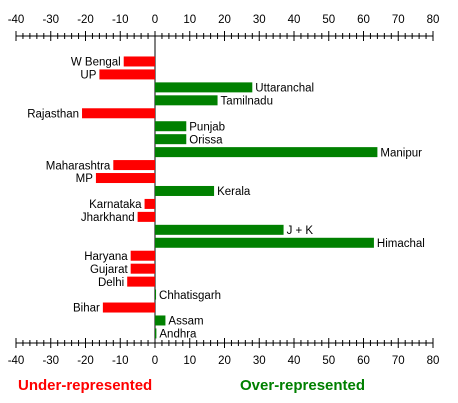 The height and width of the screenshot is (403, 458). Describe the element at coordinates (155, 20) in the screenshot. I see `top-tick-label: 0` at that location.